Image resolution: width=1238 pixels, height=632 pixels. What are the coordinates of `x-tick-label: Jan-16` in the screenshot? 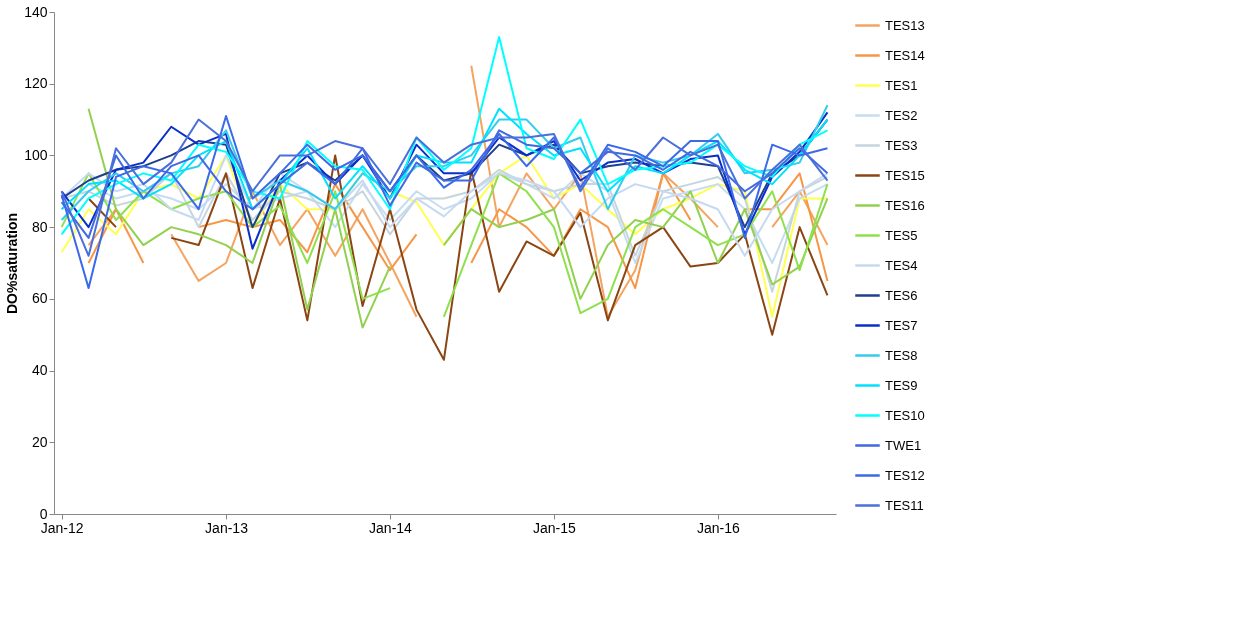 It's located at (718, 527).